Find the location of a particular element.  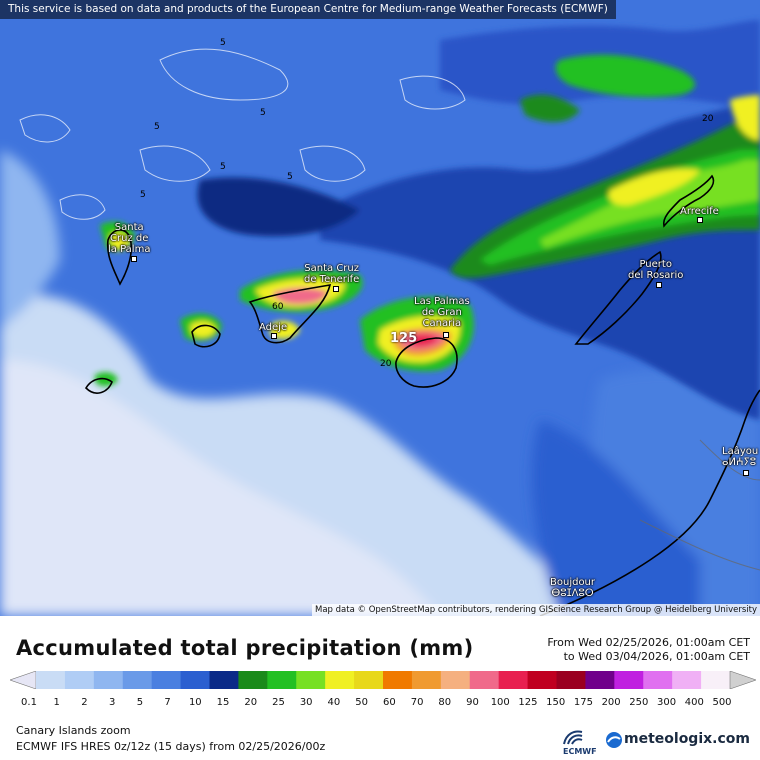

colorbar-tick-label: 50 is located at coordinates (361, 702).